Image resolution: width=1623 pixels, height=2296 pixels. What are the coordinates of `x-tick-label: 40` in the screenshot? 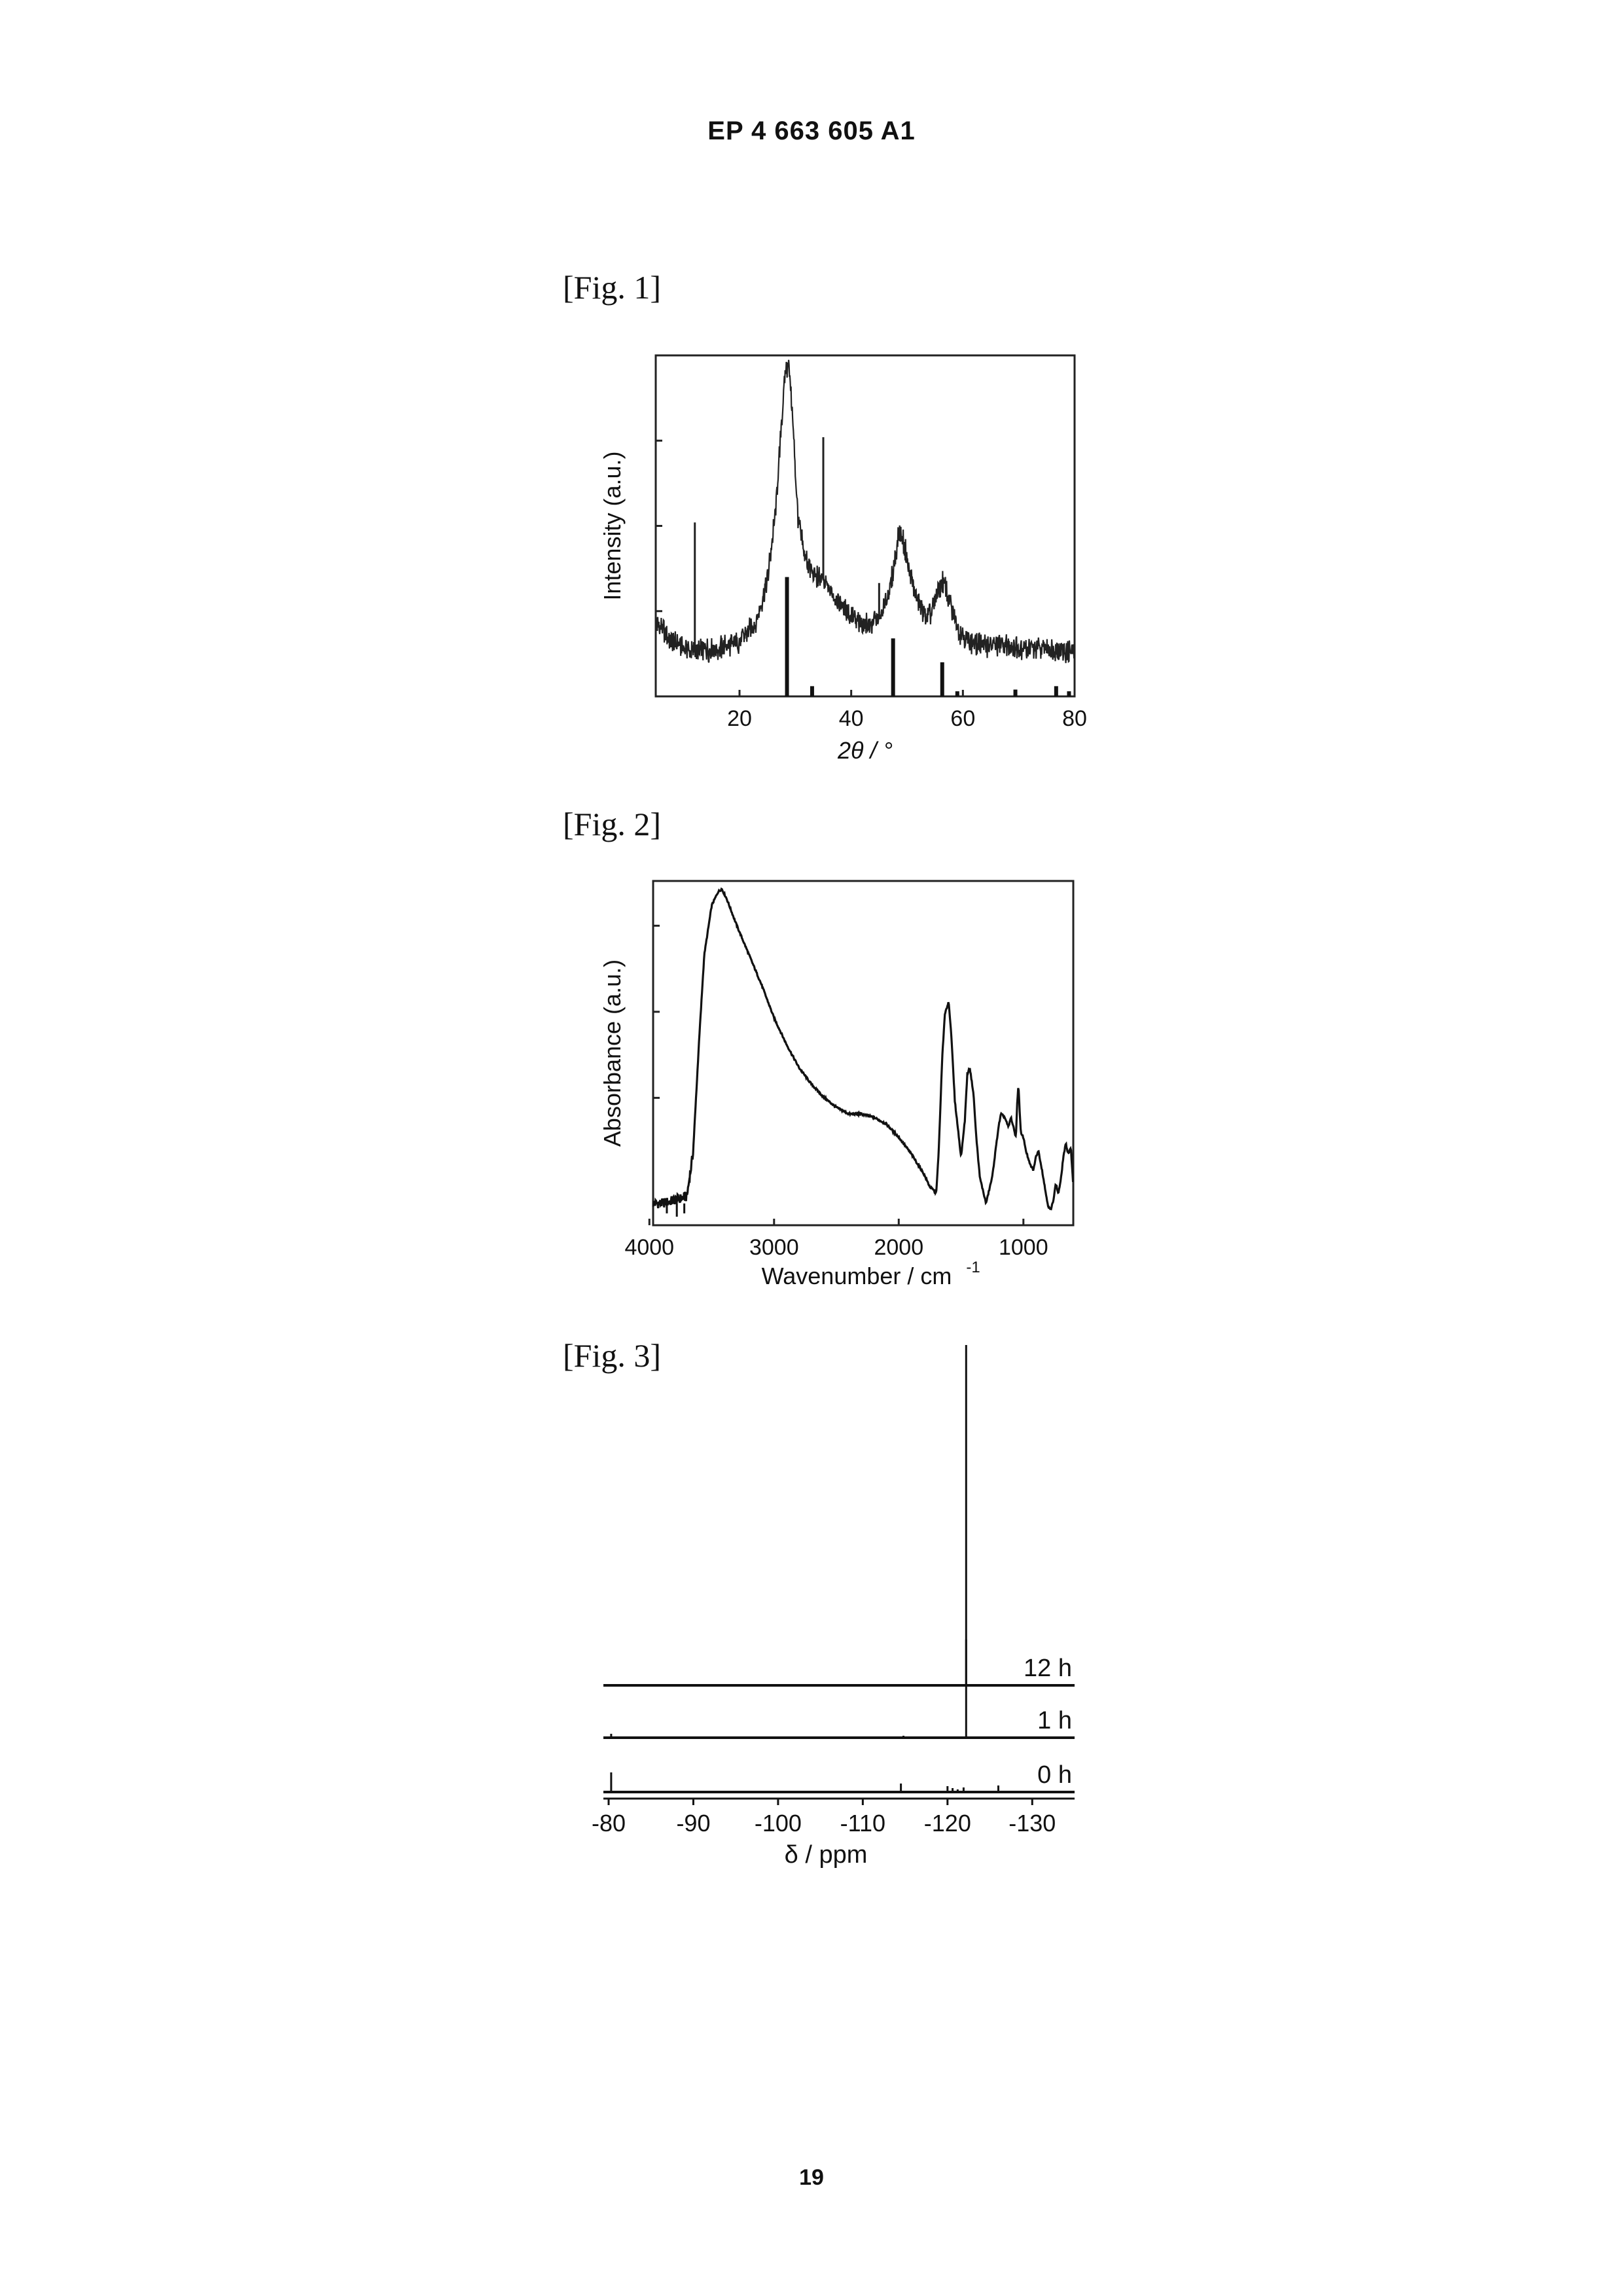 It's located at (852, 719).